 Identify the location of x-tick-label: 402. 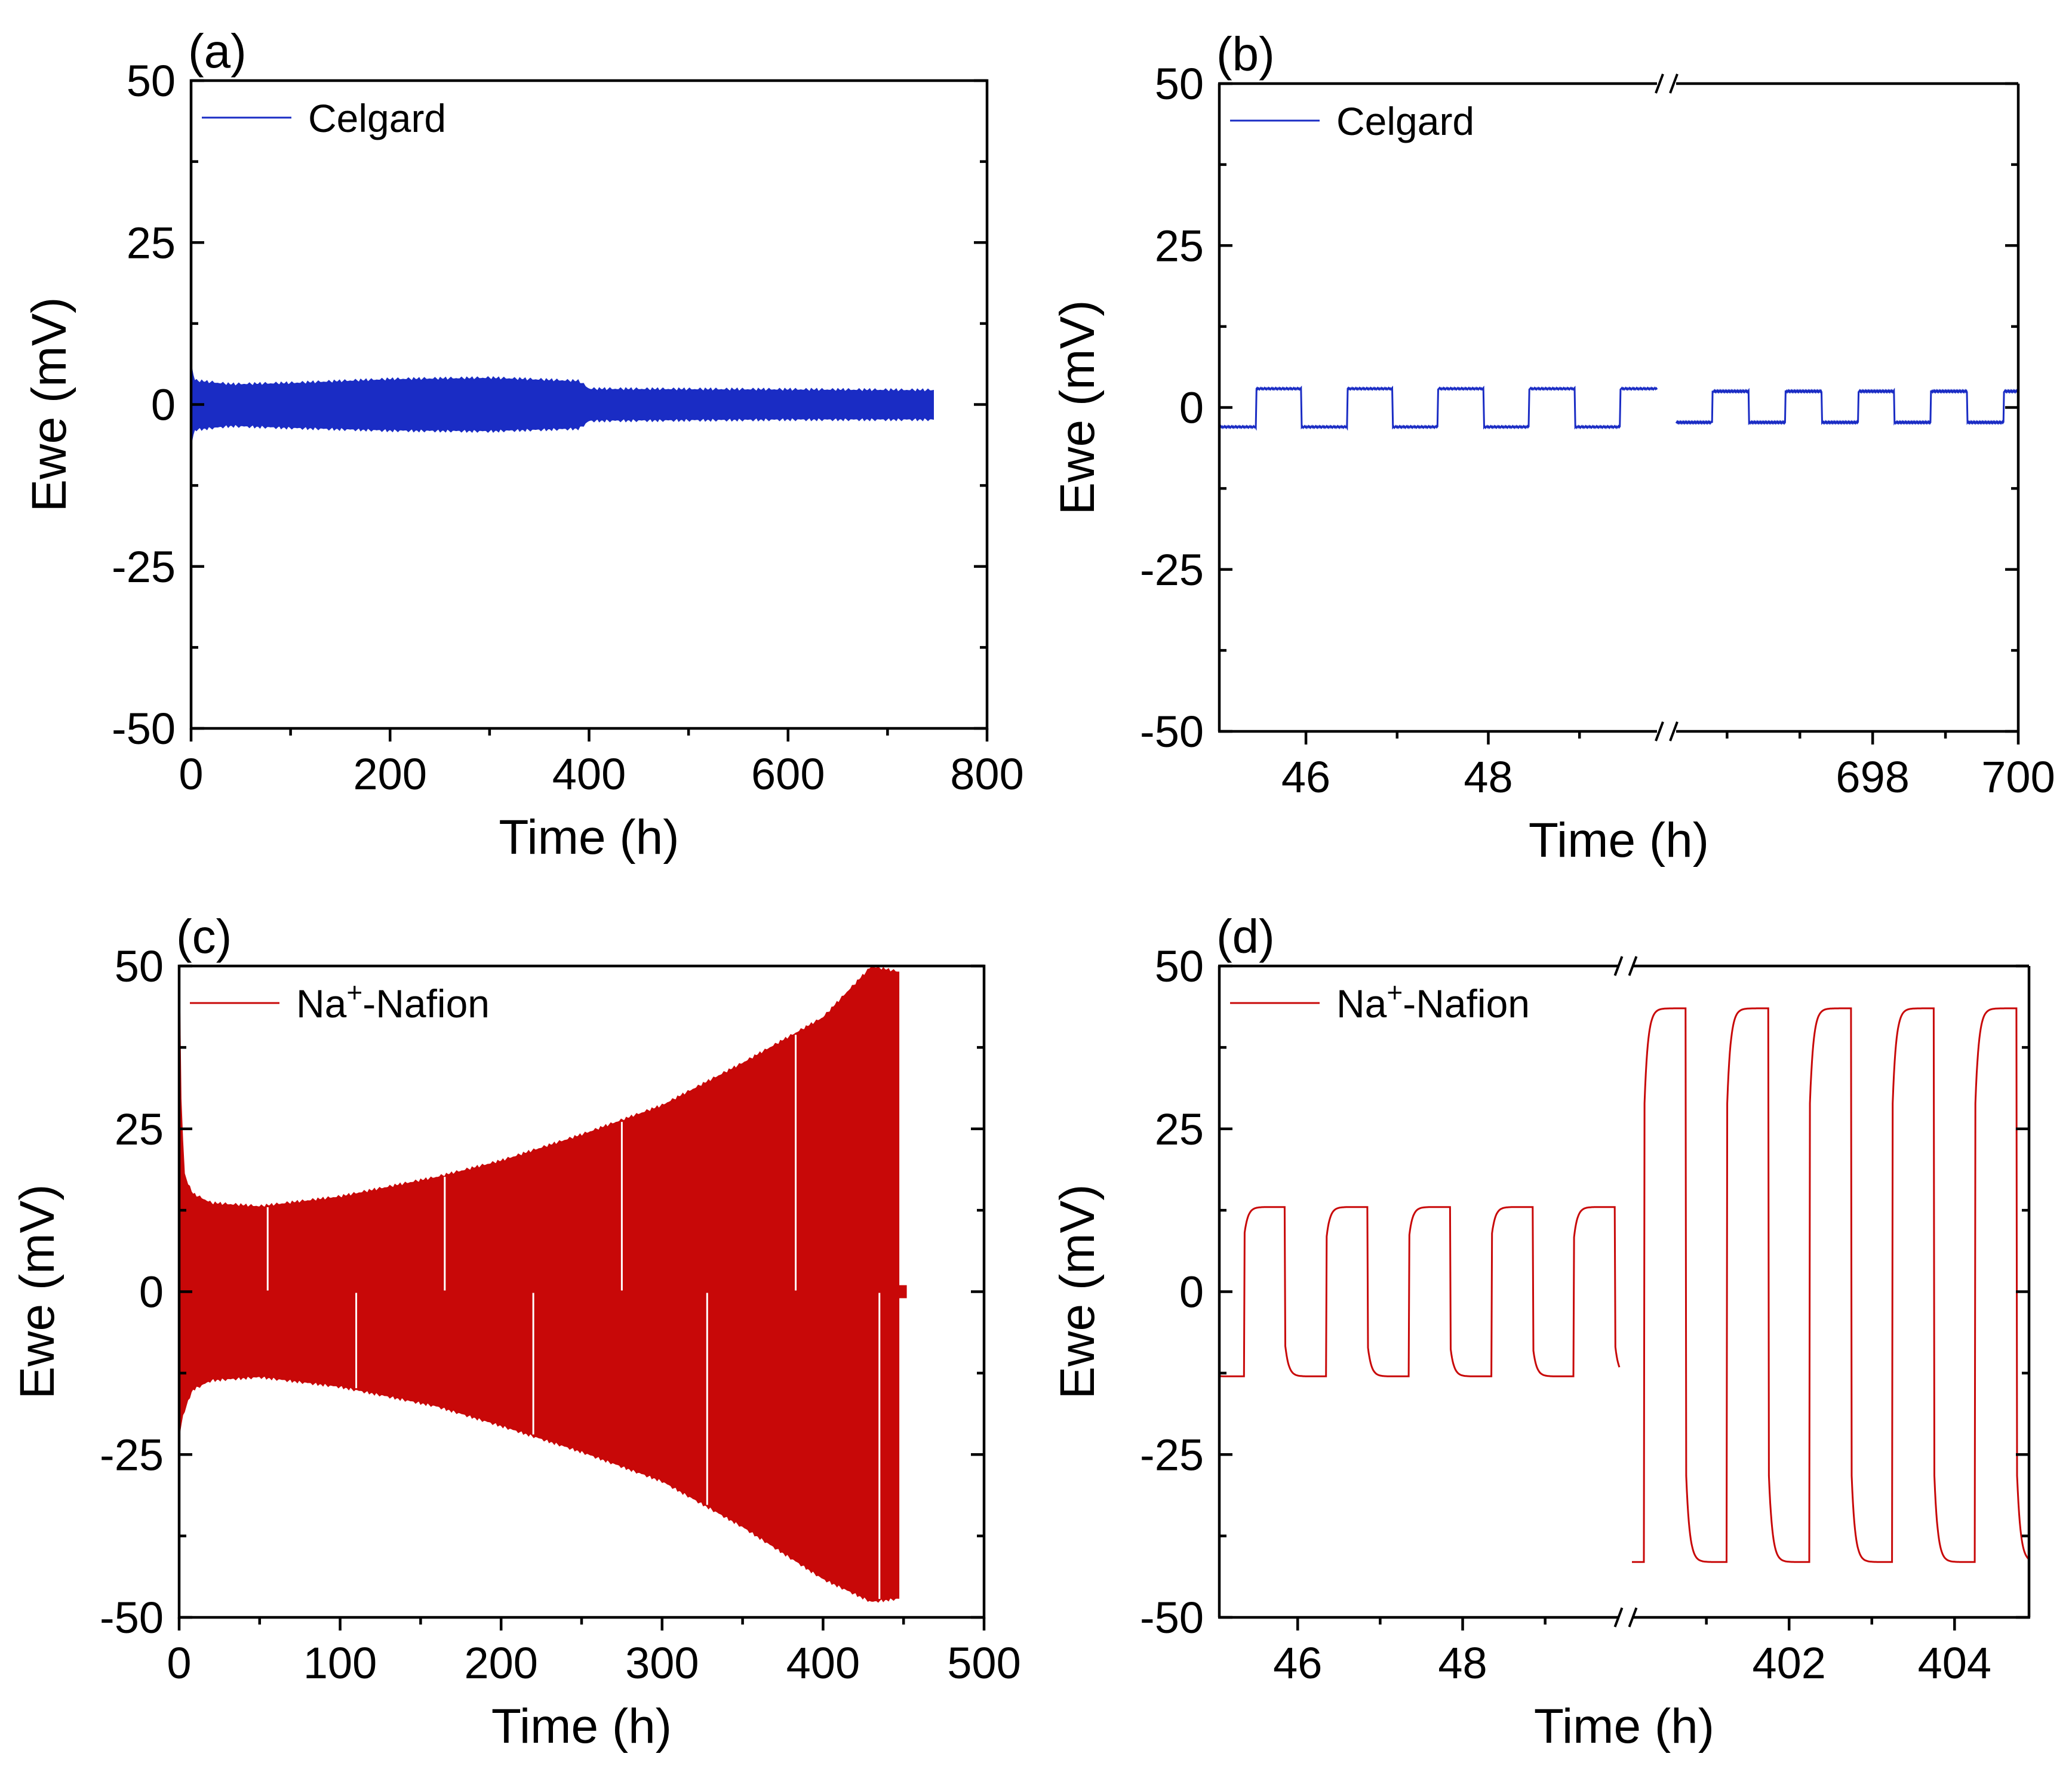
(1788, 1663).